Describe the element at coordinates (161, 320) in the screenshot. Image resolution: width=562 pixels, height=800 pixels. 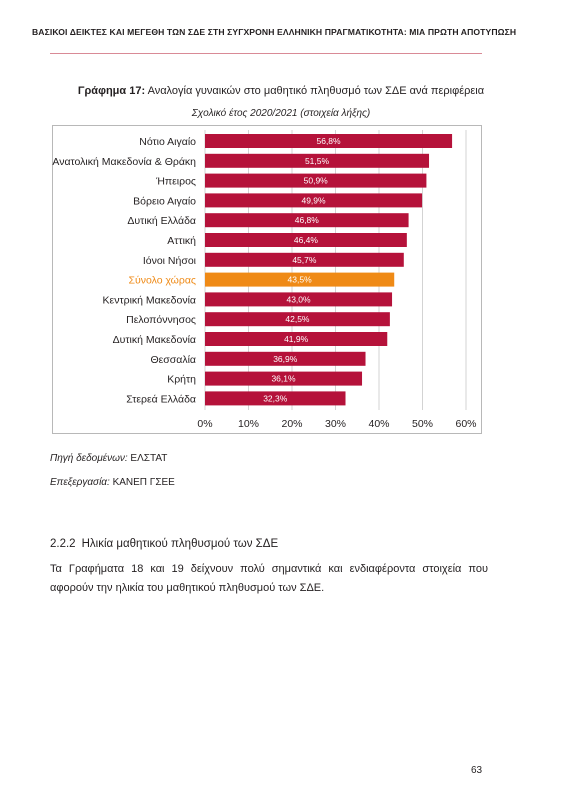
I see `category-label: Πελοπόννησος` at that location.